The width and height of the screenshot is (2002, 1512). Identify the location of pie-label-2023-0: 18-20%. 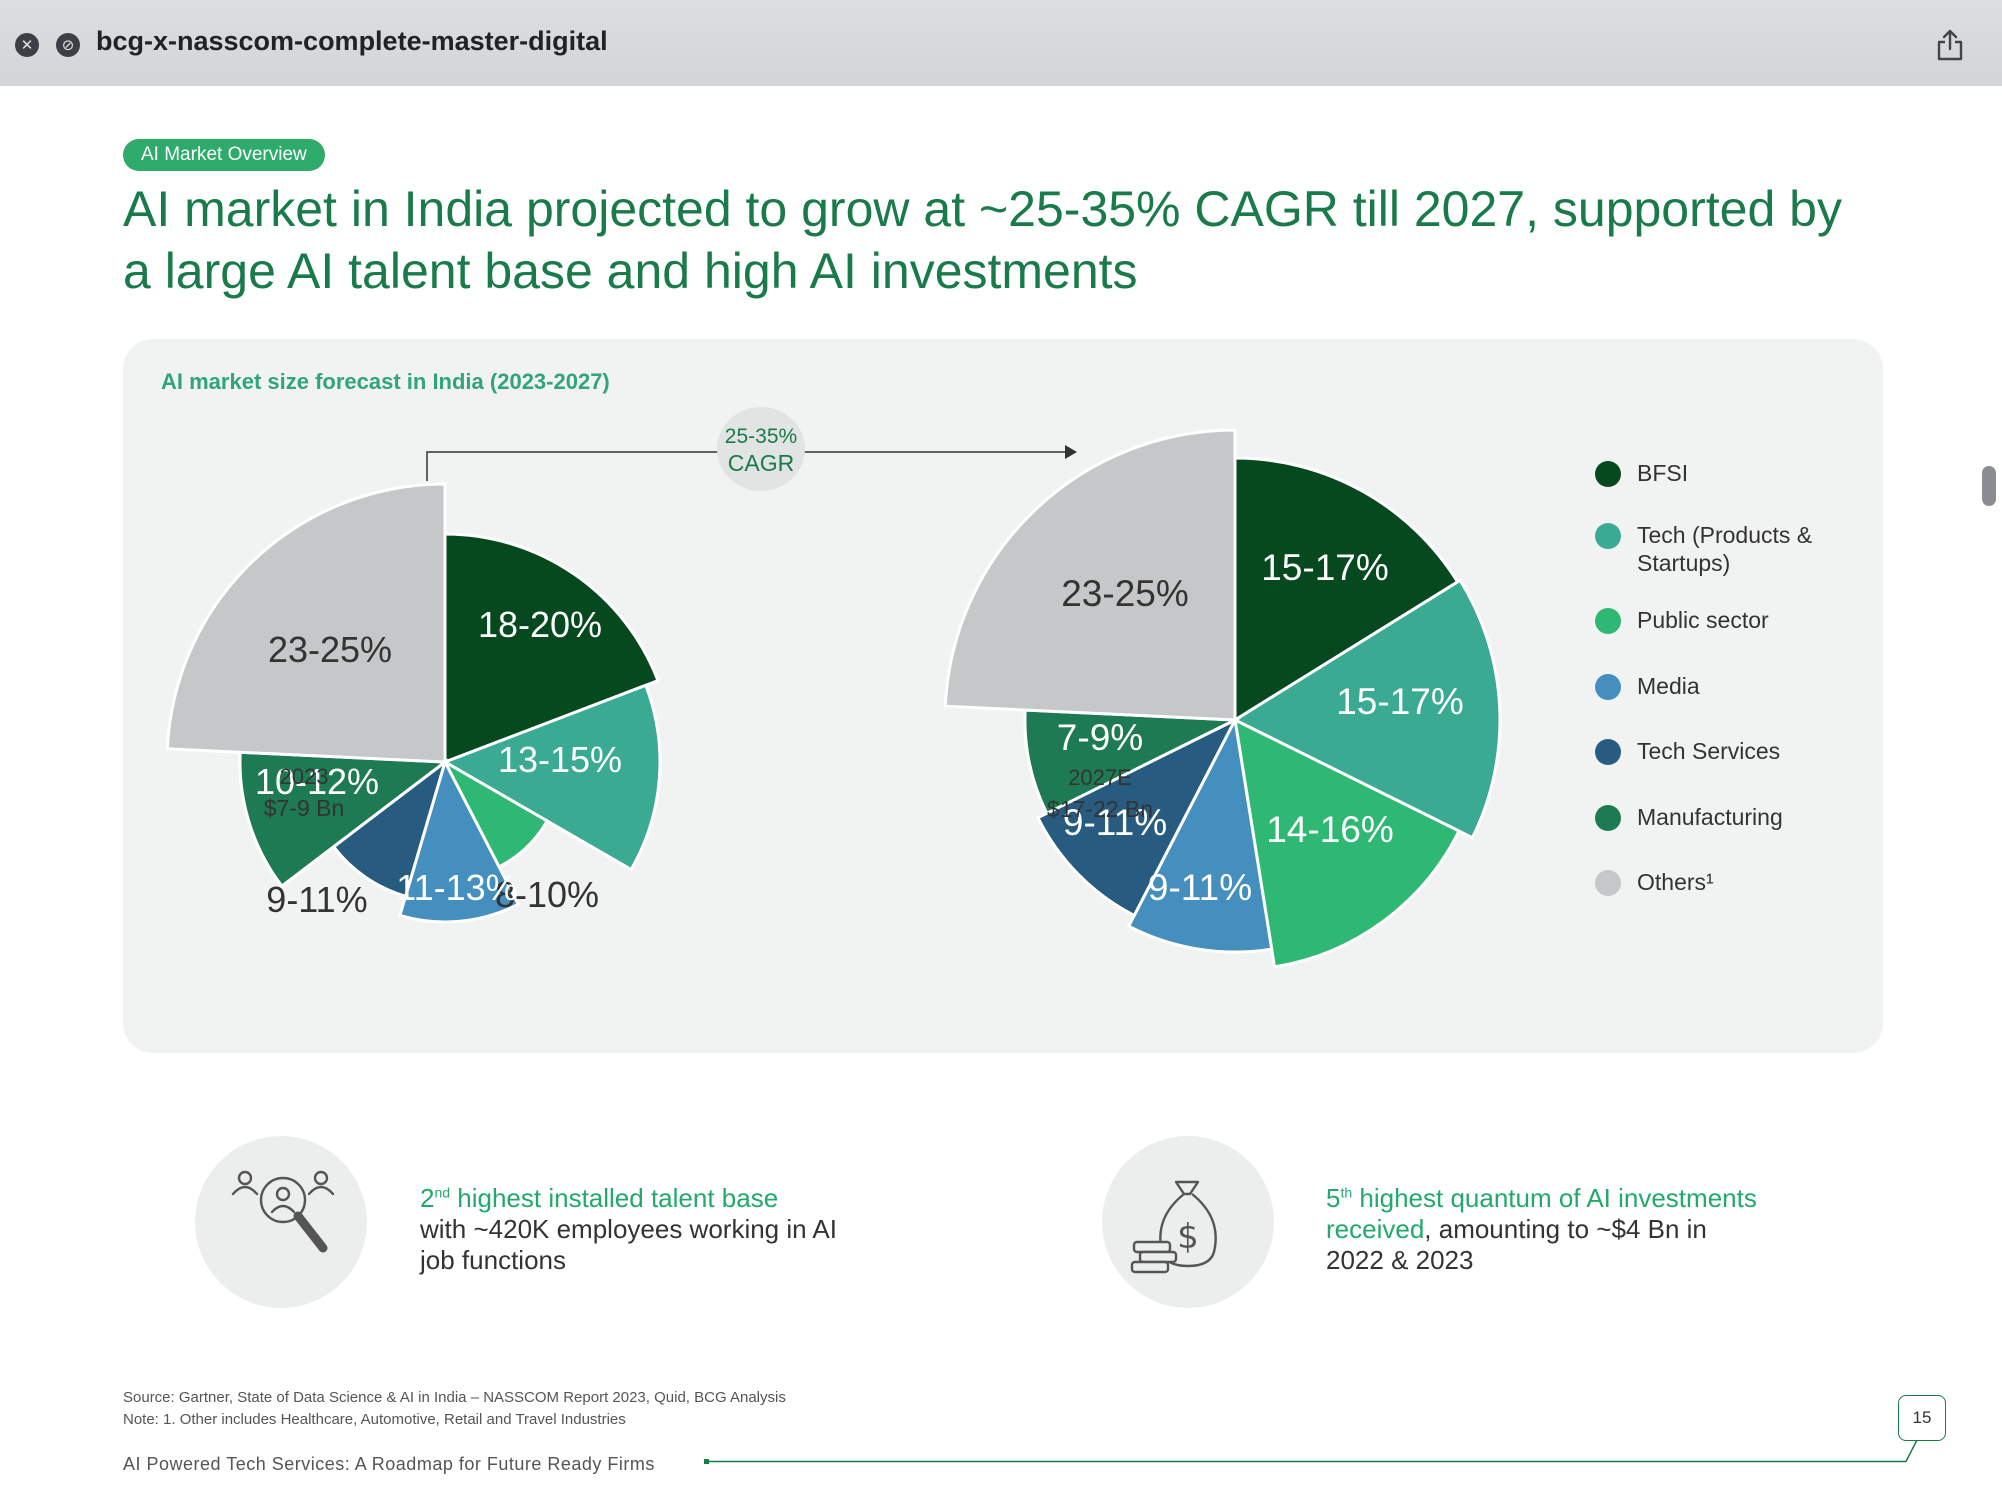
(540, 624).